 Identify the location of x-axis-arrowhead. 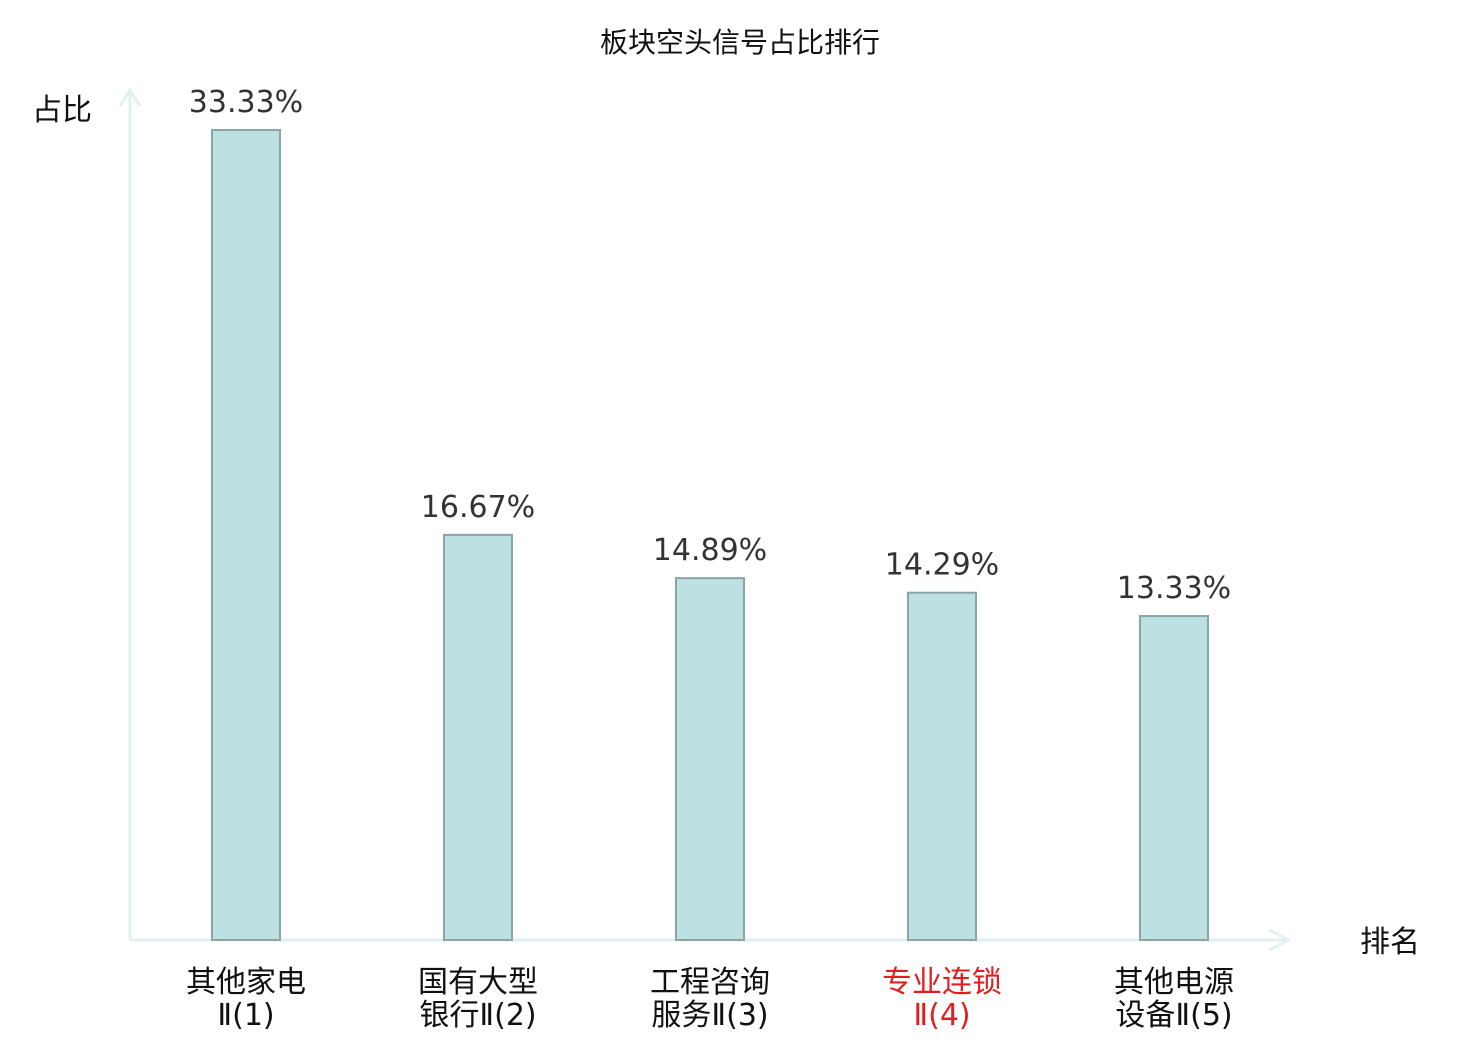
(1280, 940).